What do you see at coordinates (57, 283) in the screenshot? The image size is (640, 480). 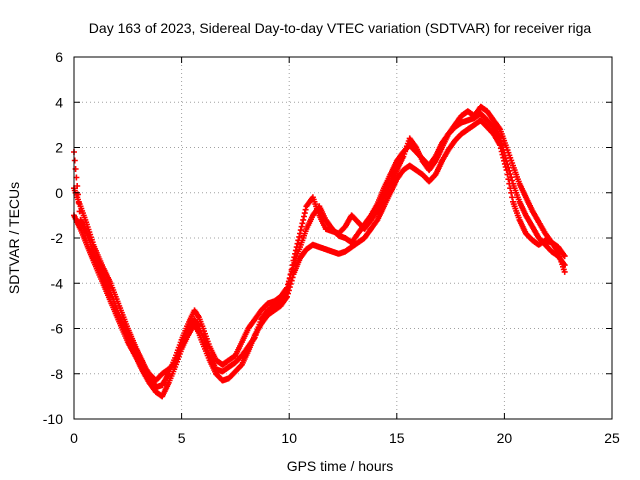 I see `y-tick-label: -4` at bounding box center [57, 283].